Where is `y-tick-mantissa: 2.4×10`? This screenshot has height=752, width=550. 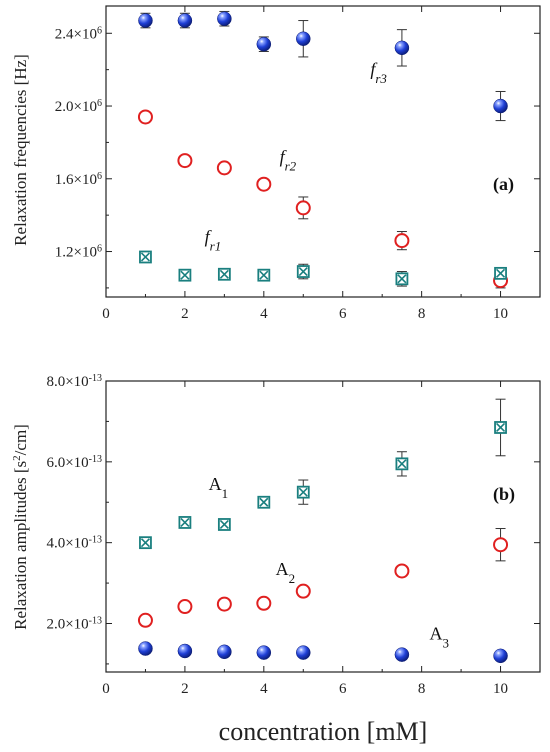 y-tick-mantissa: 2.4×10 is located at coordinates (76, 34).